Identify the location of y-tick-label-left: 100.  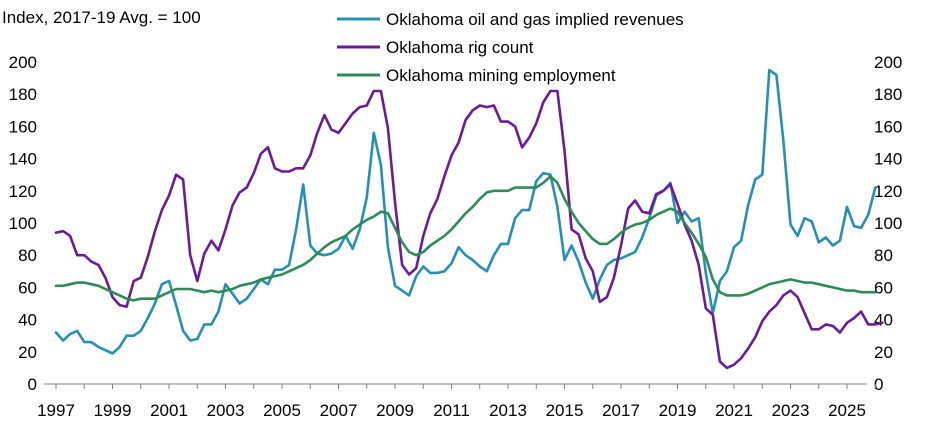
(23, 223).